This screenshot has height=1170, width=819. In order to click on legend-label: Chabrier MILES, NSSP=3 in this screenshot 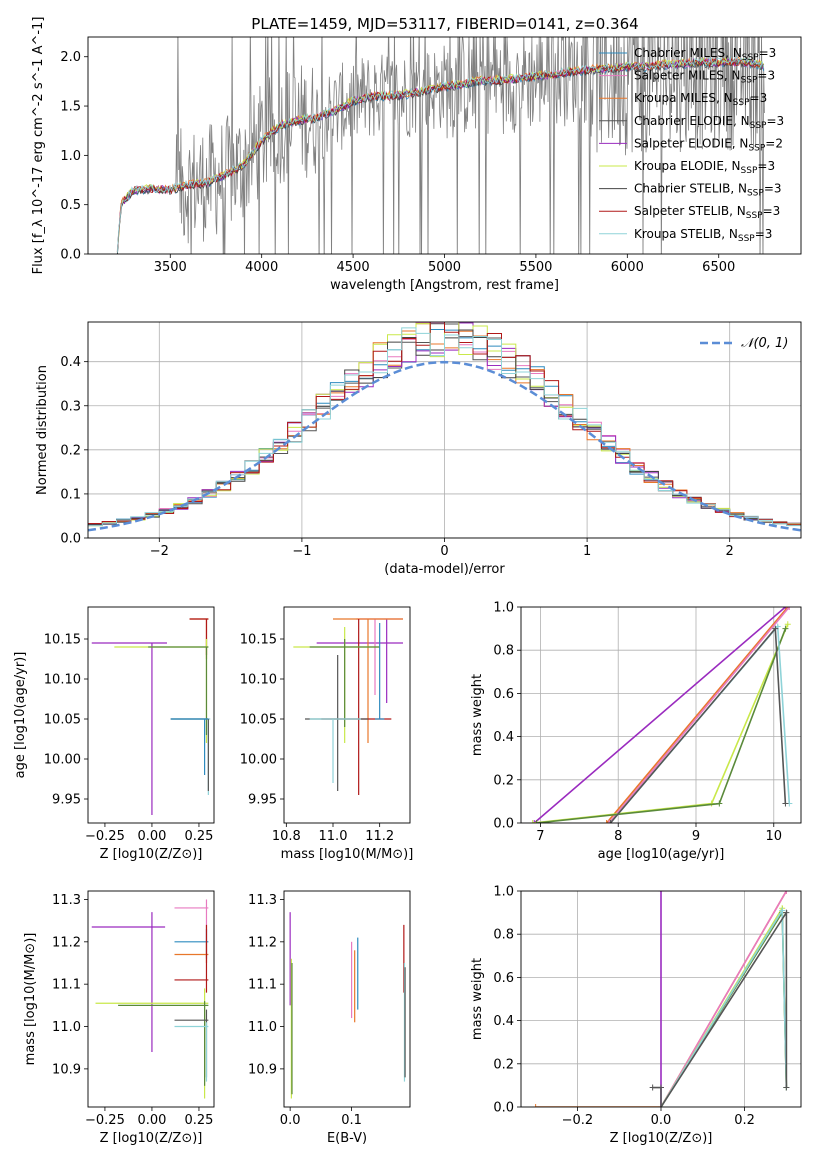, I will do `click(705, 54)`.